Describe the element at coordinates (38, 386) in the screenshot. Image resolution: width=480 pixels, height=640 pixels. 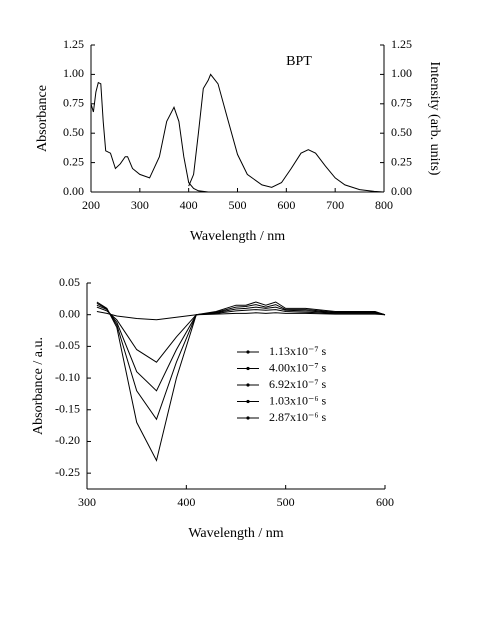
I see `y-axis-label: Absorbance / a.u.` at that location.